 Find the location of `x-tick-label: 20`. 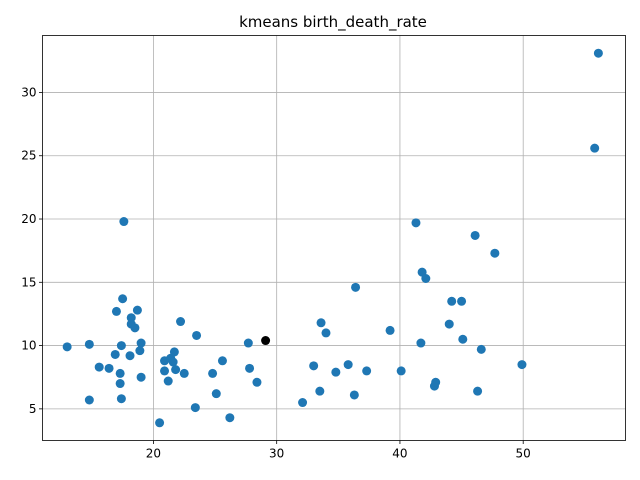

x-tick-label: 20 is located at coordinates (153, 454).